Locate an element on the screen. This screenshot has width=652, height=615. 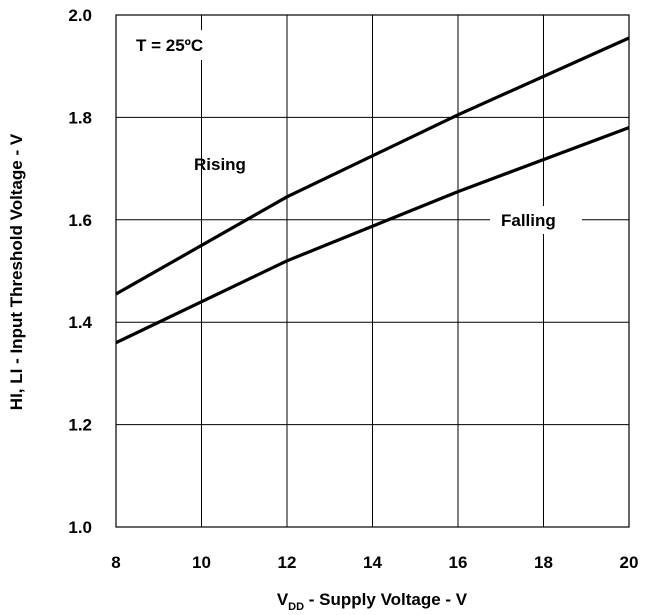
x-tick-label: 8 is located at coordinates (115, 562).